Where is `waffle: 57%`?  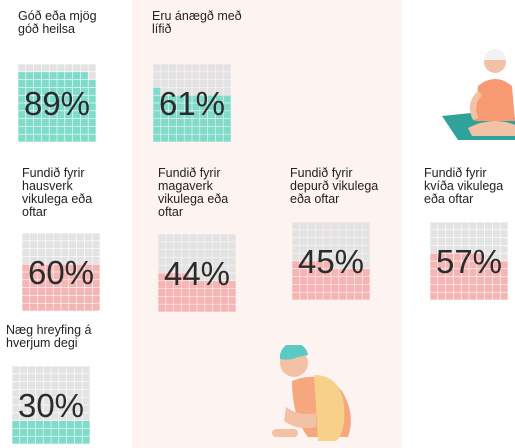 waffle: 57% is located at coordinates (469, 261).